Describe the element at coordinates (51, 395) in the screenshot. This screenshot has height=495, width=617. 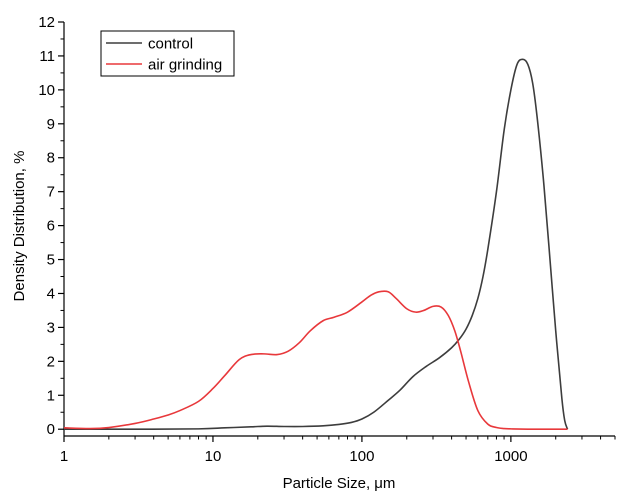
I see `y-tick-label: 1` at that location.